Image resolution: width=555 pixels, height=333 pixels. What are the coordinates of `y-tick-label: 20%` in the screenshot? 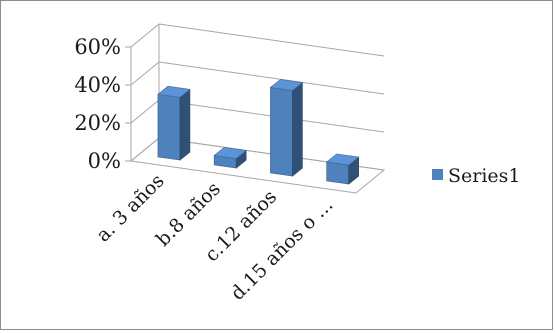 It's located at (97, 123).